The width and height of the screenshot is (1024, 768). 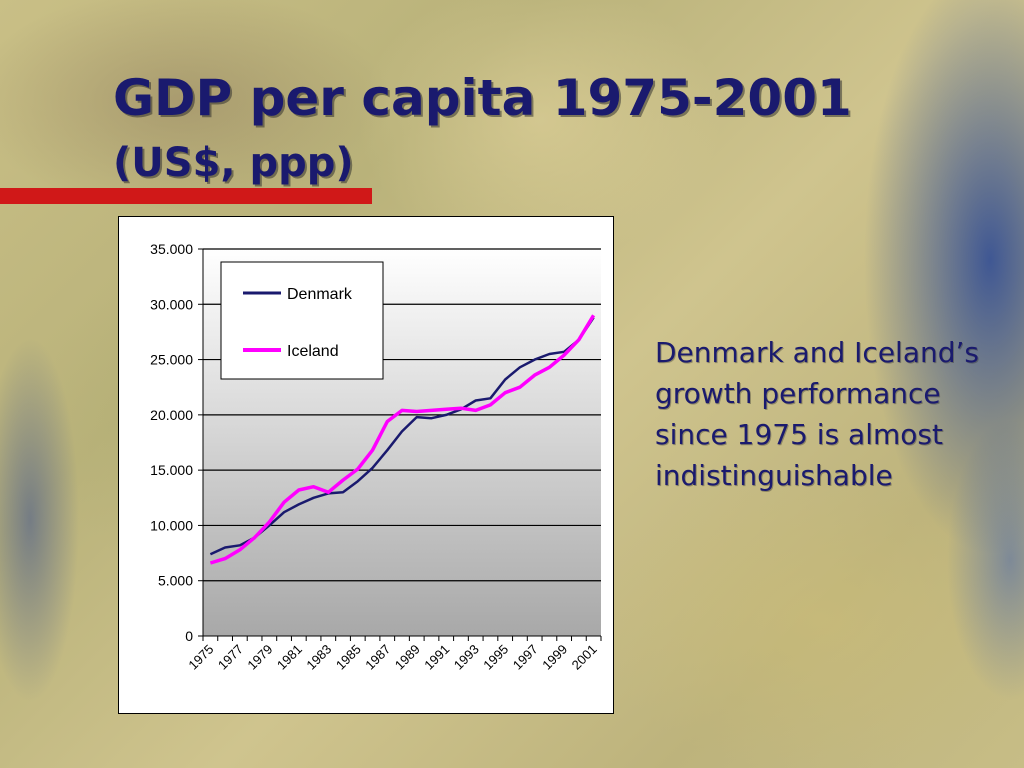 I want to click on x-tick-label: 1977, so click(x=230, y=657).